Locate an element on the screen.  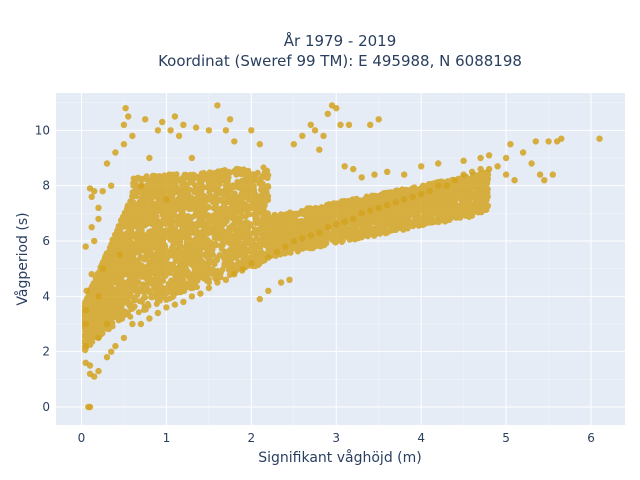
y-tick-label: 0 is located at coordinates (46, 407).